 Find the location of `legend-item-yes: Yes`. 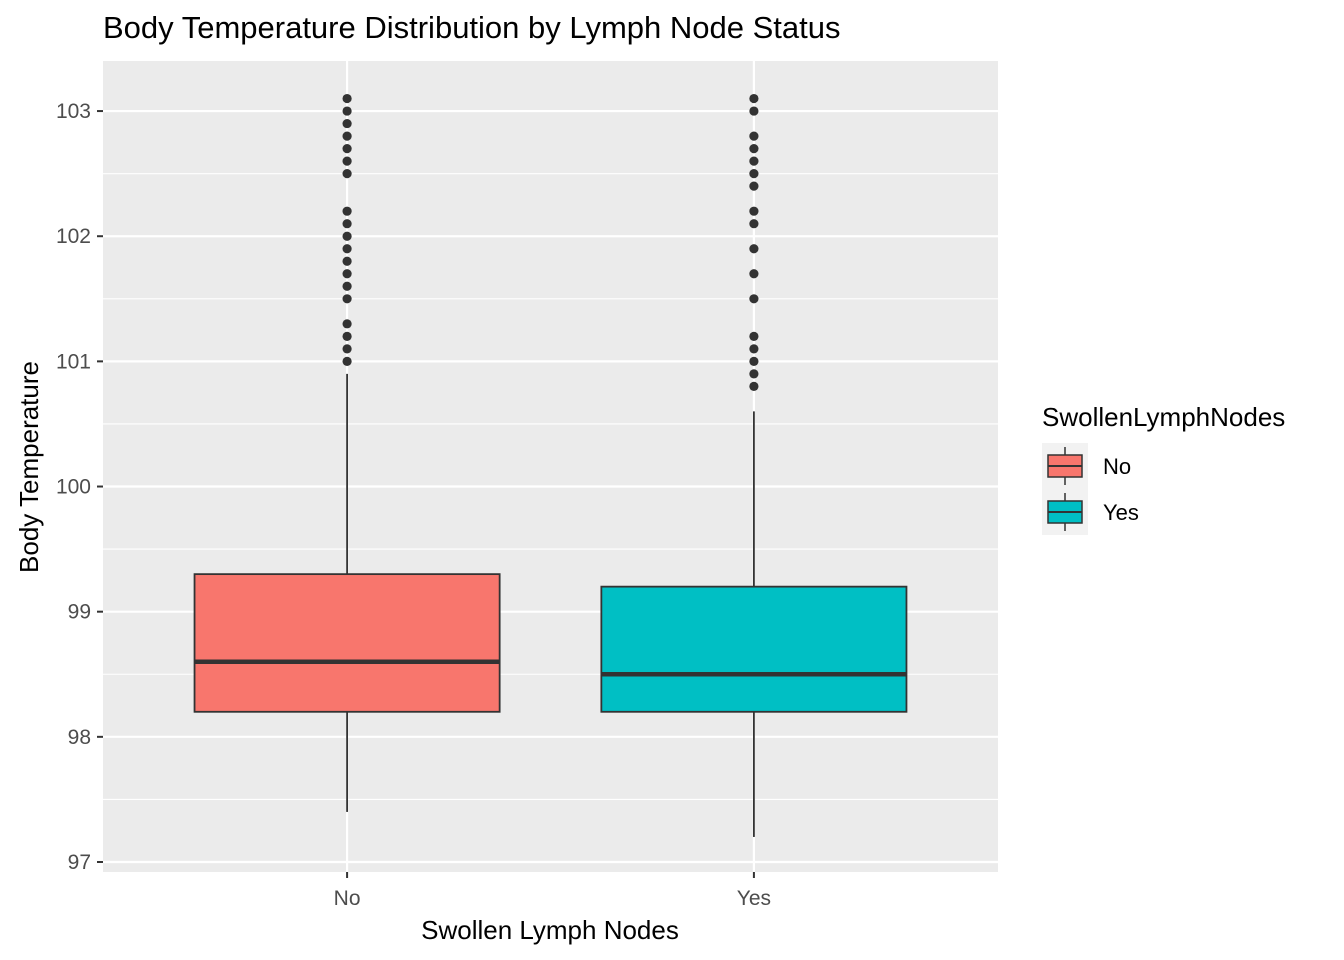

legend-item-yes: Yes is located at coordinates (1093, 512).